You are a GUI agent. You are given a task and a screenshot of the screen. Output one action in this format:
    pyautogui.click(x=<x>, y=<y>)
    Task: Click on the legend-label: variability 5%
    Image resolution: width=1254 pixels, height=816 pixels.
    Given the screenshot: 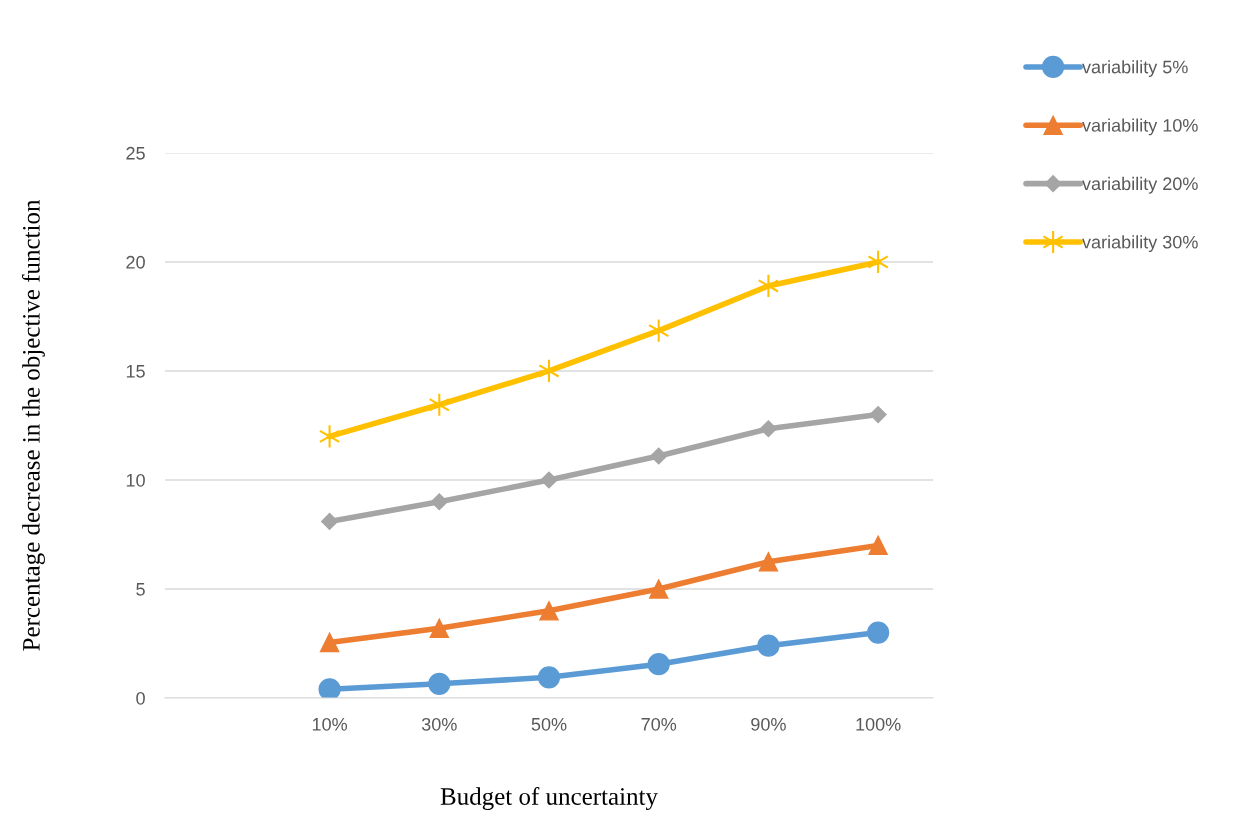 What is the action you would take?
    pyautogui.click(x=1135, y=68)
    